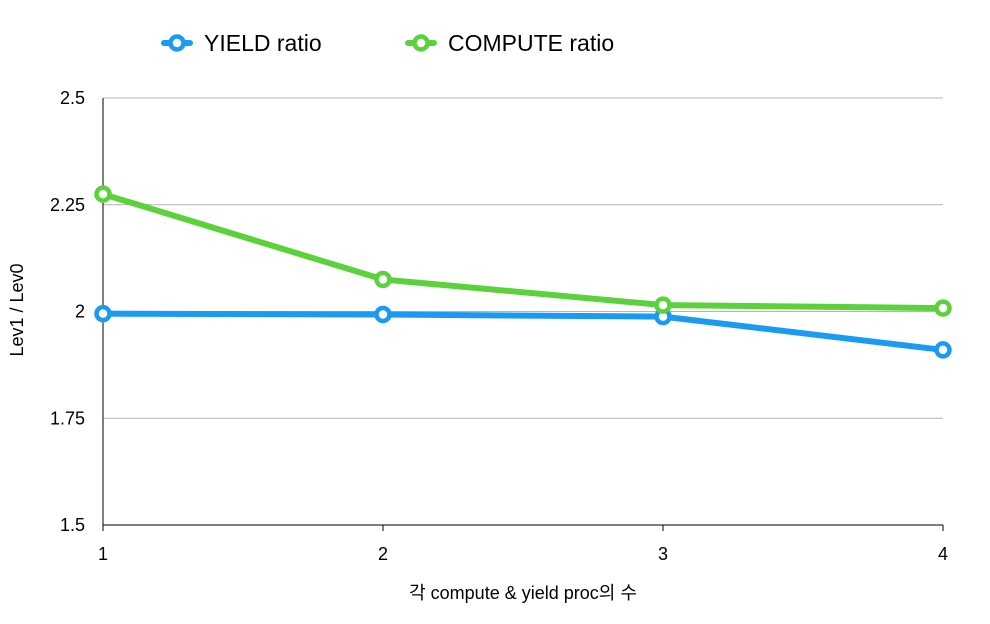 This screenshot has height=624, width=990. I want to click on x-tick-label: 1, so click(103, 554).